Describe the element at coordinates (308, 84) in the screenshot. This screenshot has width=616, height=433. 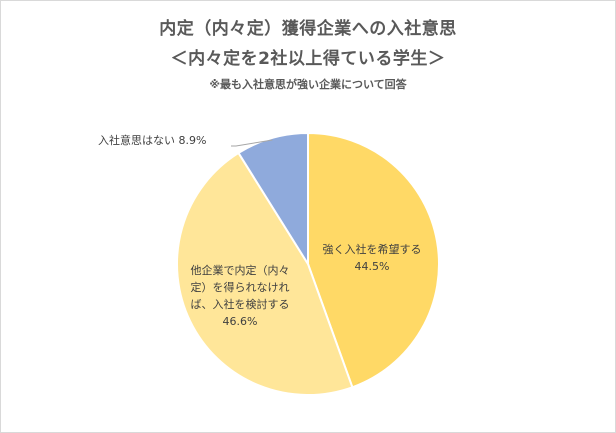
I see `chart-note: ※最も入社意思が強い企業について回答` at that location.